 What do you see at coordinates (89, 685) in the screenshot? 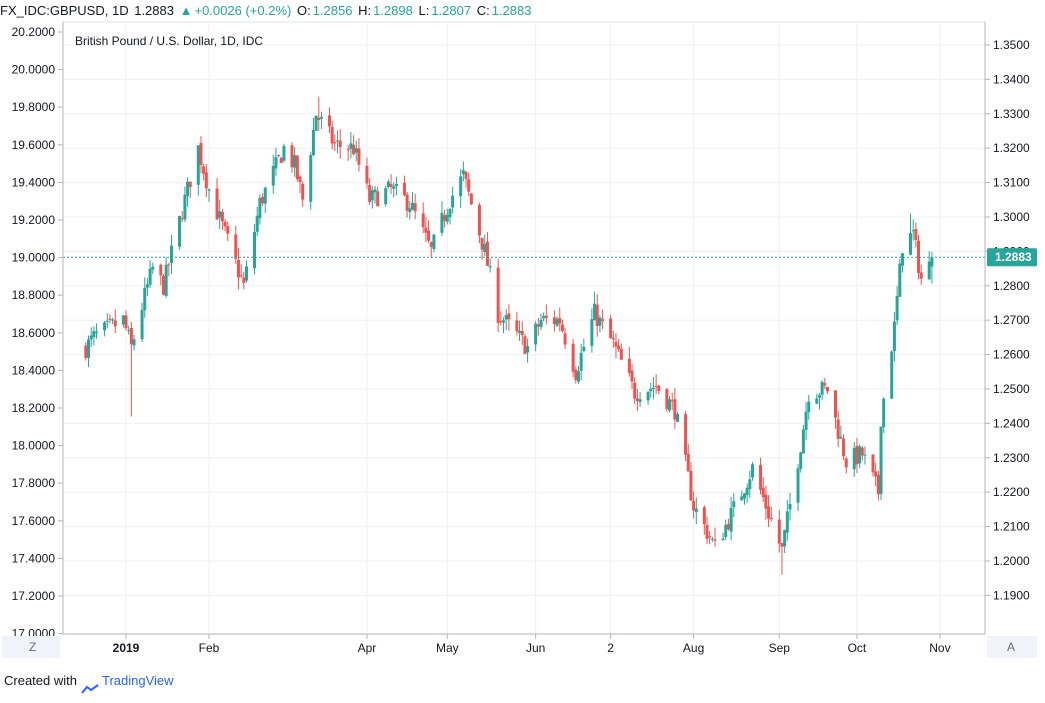
I see `tradingview-logo-icon` at bounding box center [89, 685].